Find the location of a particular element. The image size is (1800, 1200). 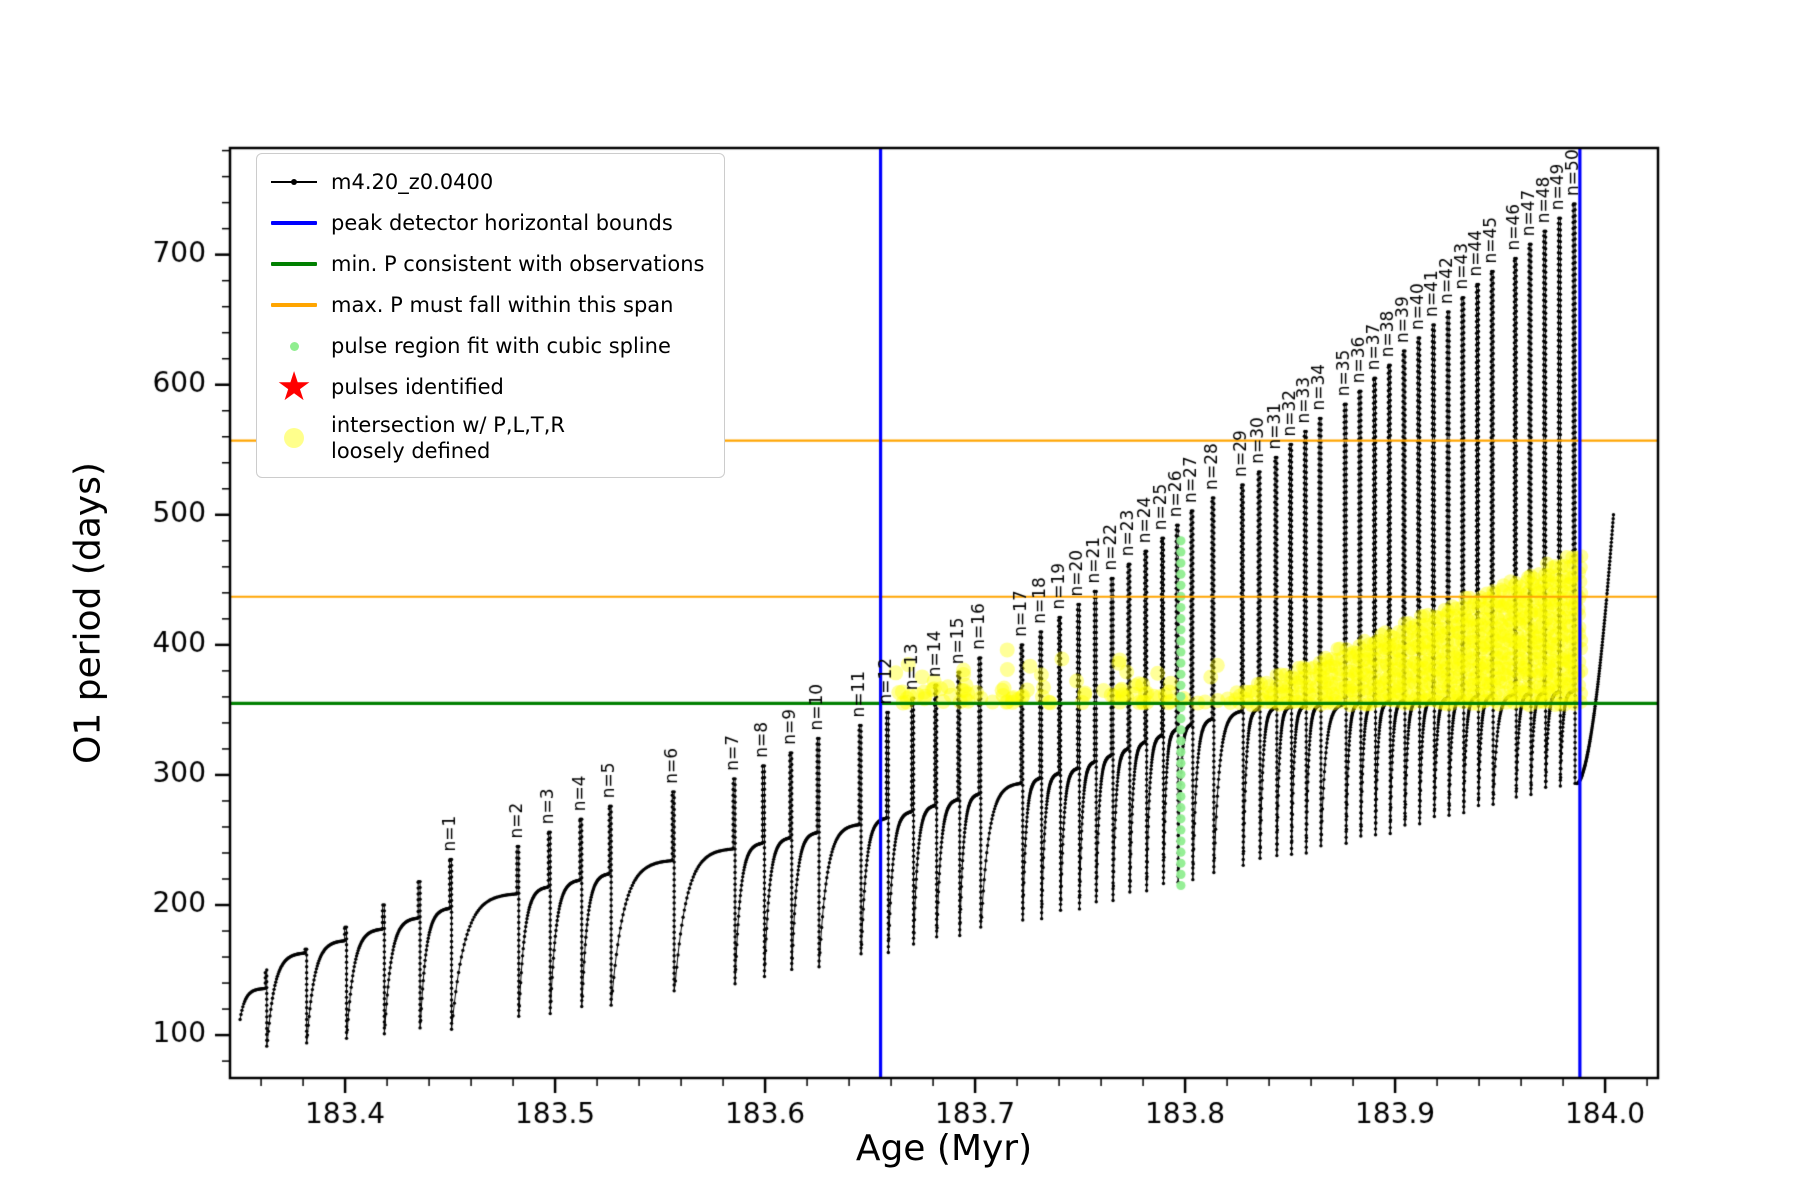

legend-item-spline-fit: pulse region fit with cubic spline is located at coordinates (487, 346).